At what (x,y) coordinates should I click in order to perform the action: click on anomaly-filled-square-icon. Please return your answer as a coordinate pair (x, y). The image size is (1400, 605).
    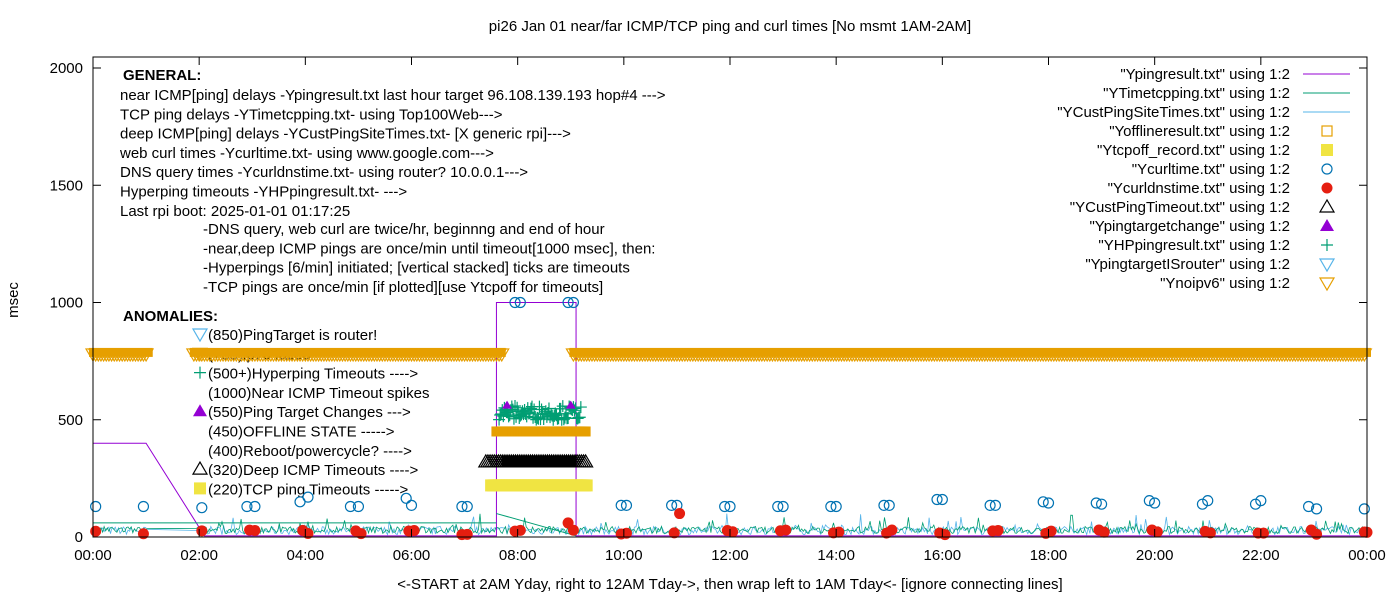
    Looking at the image, I should click on (200, 488).